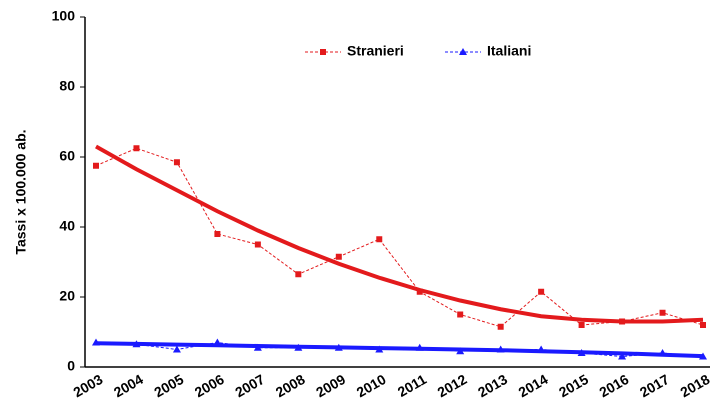 The width and height of the screenshot is (712, 412). I want to click on x-tick-label: 2004, so click(128, 386).